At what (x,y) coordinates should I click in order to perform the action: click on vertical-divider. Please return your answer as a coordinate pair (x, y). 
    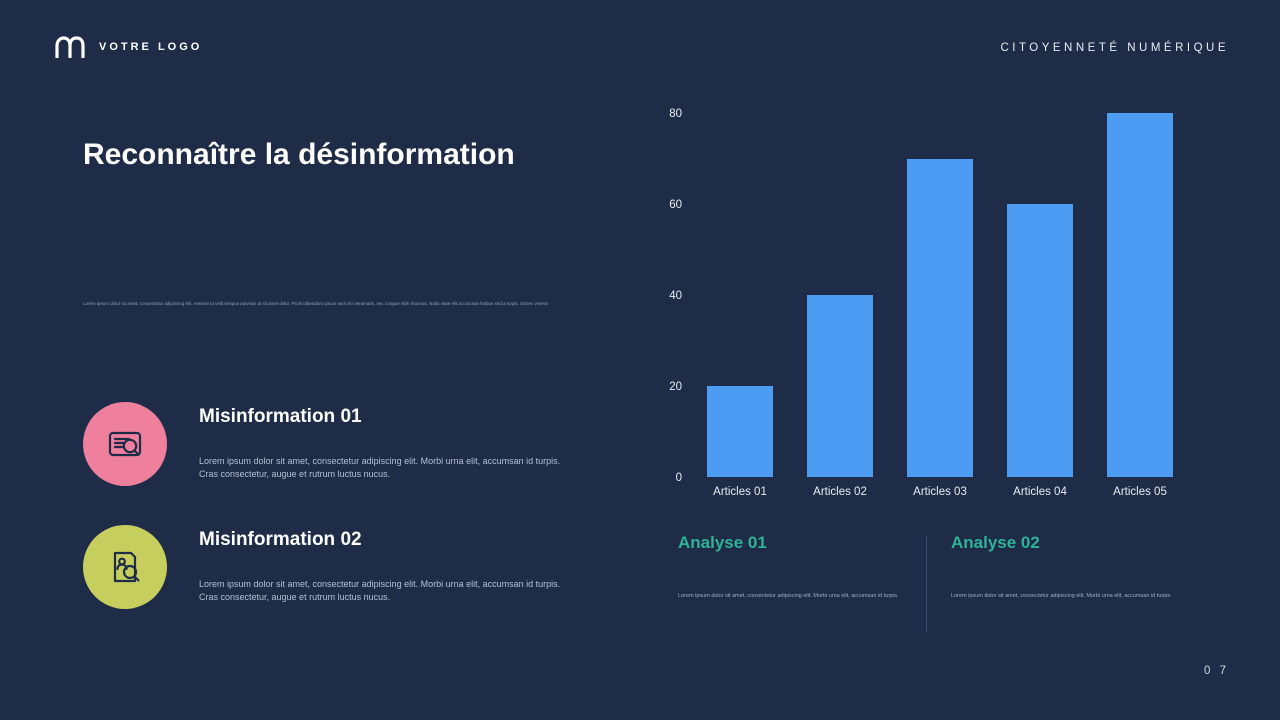
    Looking at the image, I should click on (926, 584).